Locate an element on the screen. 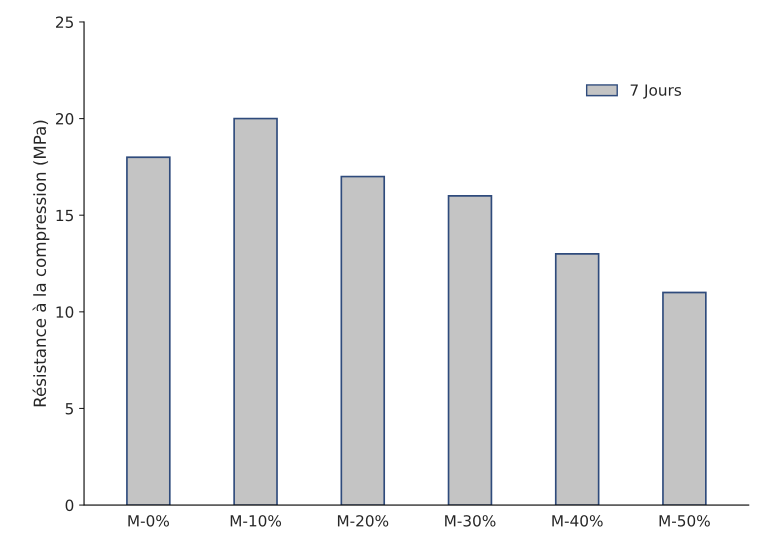 This screenshot has width=764, height=549. x-tick-label: M-30% is located at coordinates (470, 521).